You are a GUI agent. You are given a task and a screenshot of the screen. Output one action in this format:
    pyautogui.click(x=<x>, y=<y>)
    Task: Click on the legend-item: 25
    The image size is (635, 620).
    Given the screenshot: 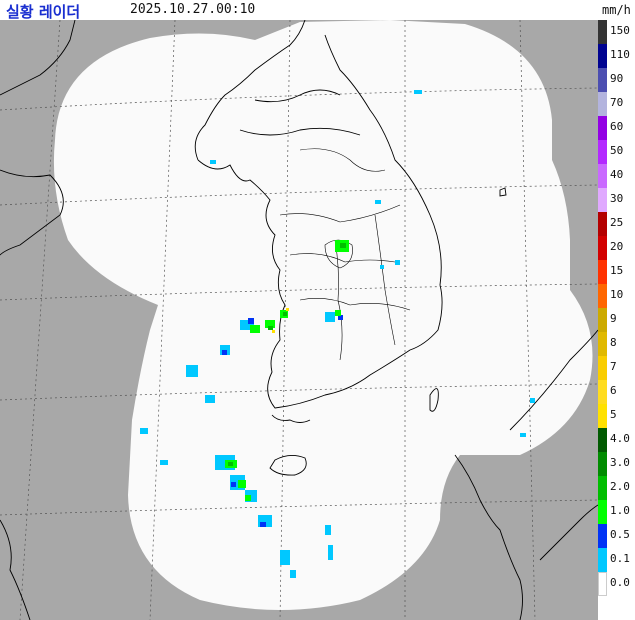 What is the action you would take?
    pyautogui.click(x=616, y=224)
    